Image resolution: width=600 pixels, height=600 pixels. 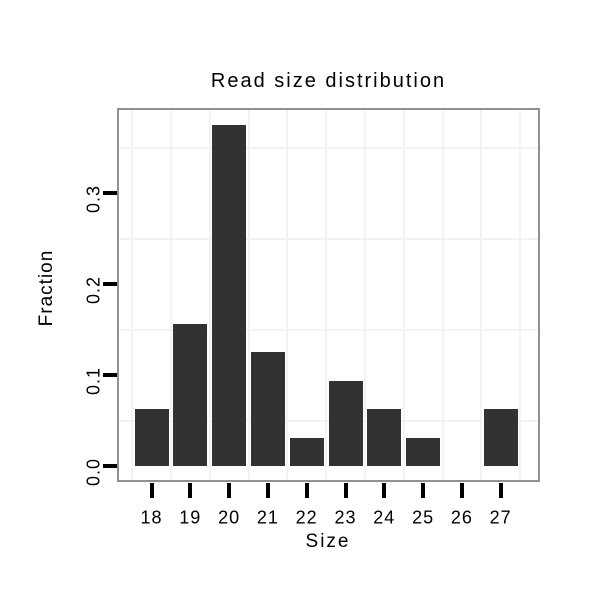 I want to click on x-tick-label: 22, so click(x=306, y=517).